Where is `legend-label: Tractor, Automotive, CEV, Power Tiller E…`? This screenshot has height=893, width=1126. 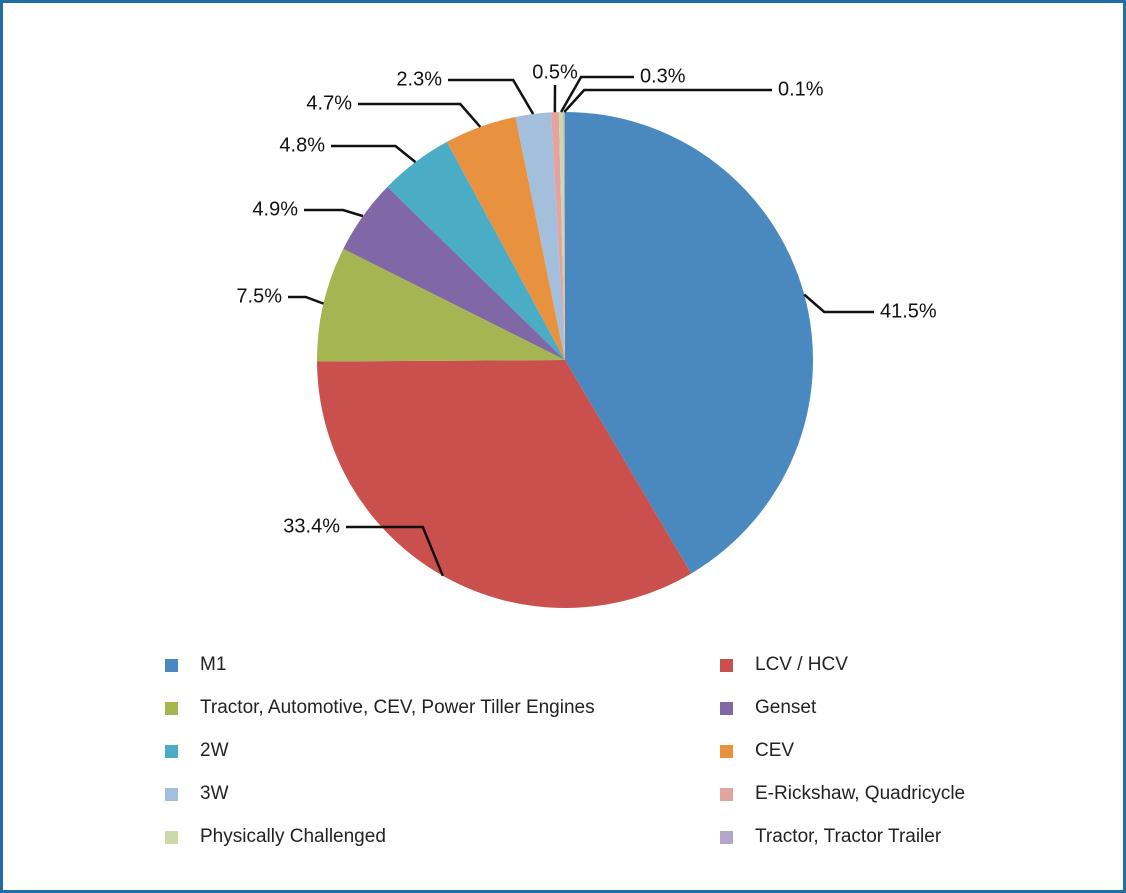 legend-label: Tractor, Automotive, CEV, Power Tiller E… is located at coordinates (397, 707).